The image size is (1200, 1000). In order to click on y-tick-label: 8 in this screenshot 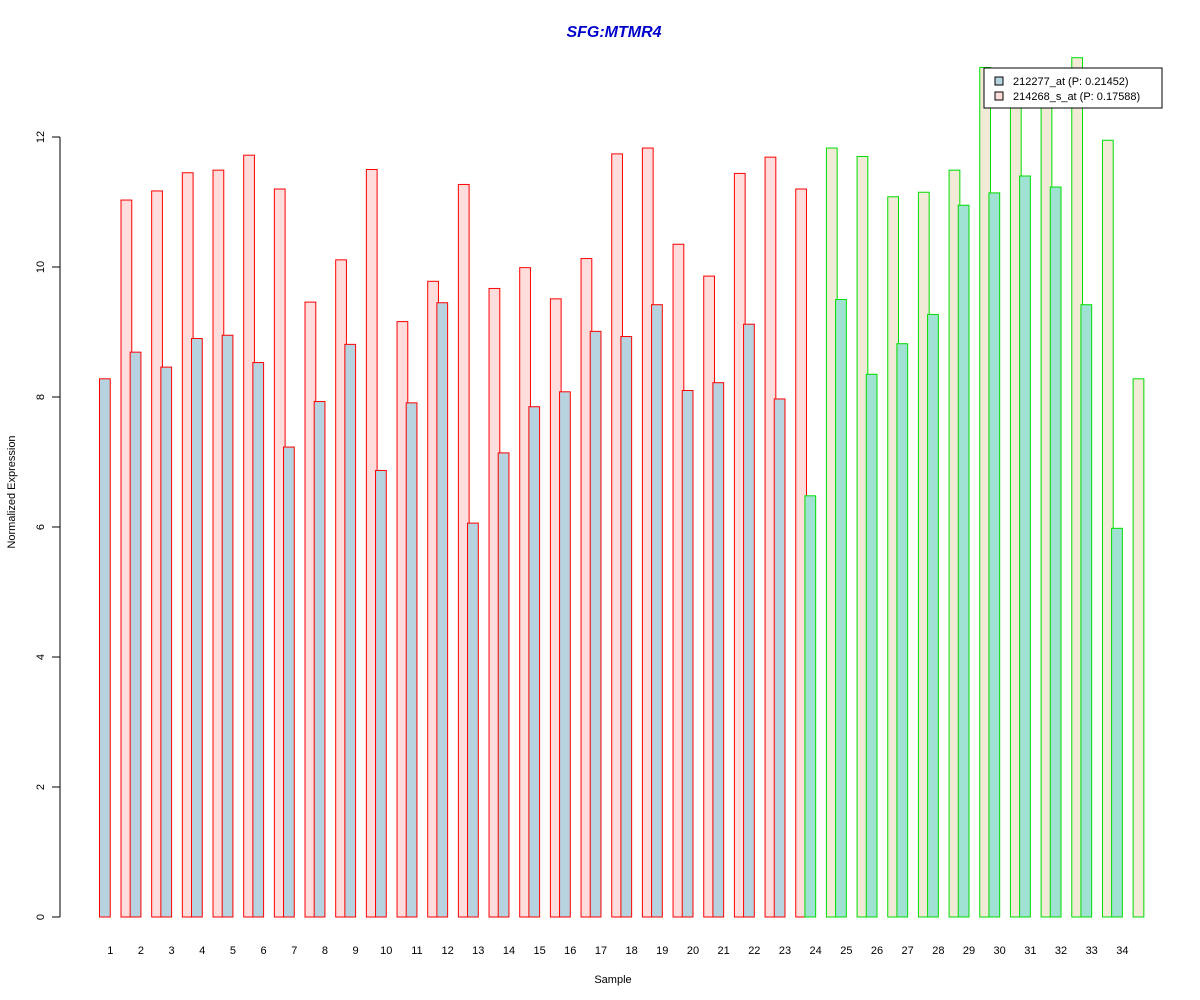, I will do `click(41, 397)`.